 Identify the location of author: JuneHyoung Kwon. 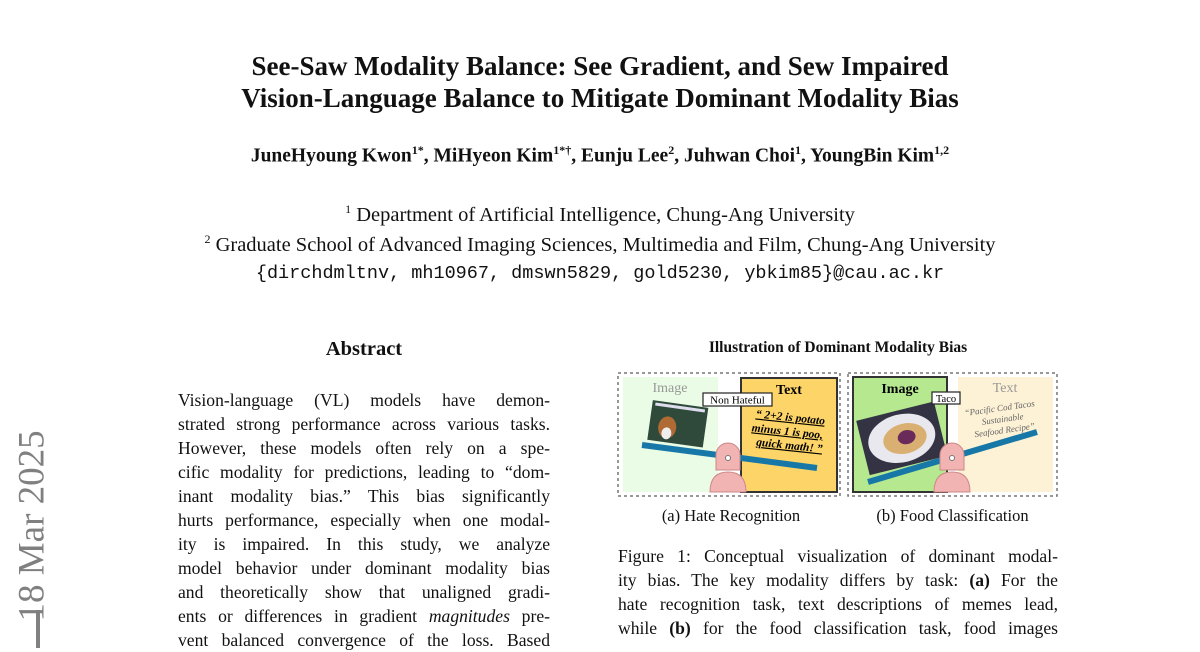
(331, 156).